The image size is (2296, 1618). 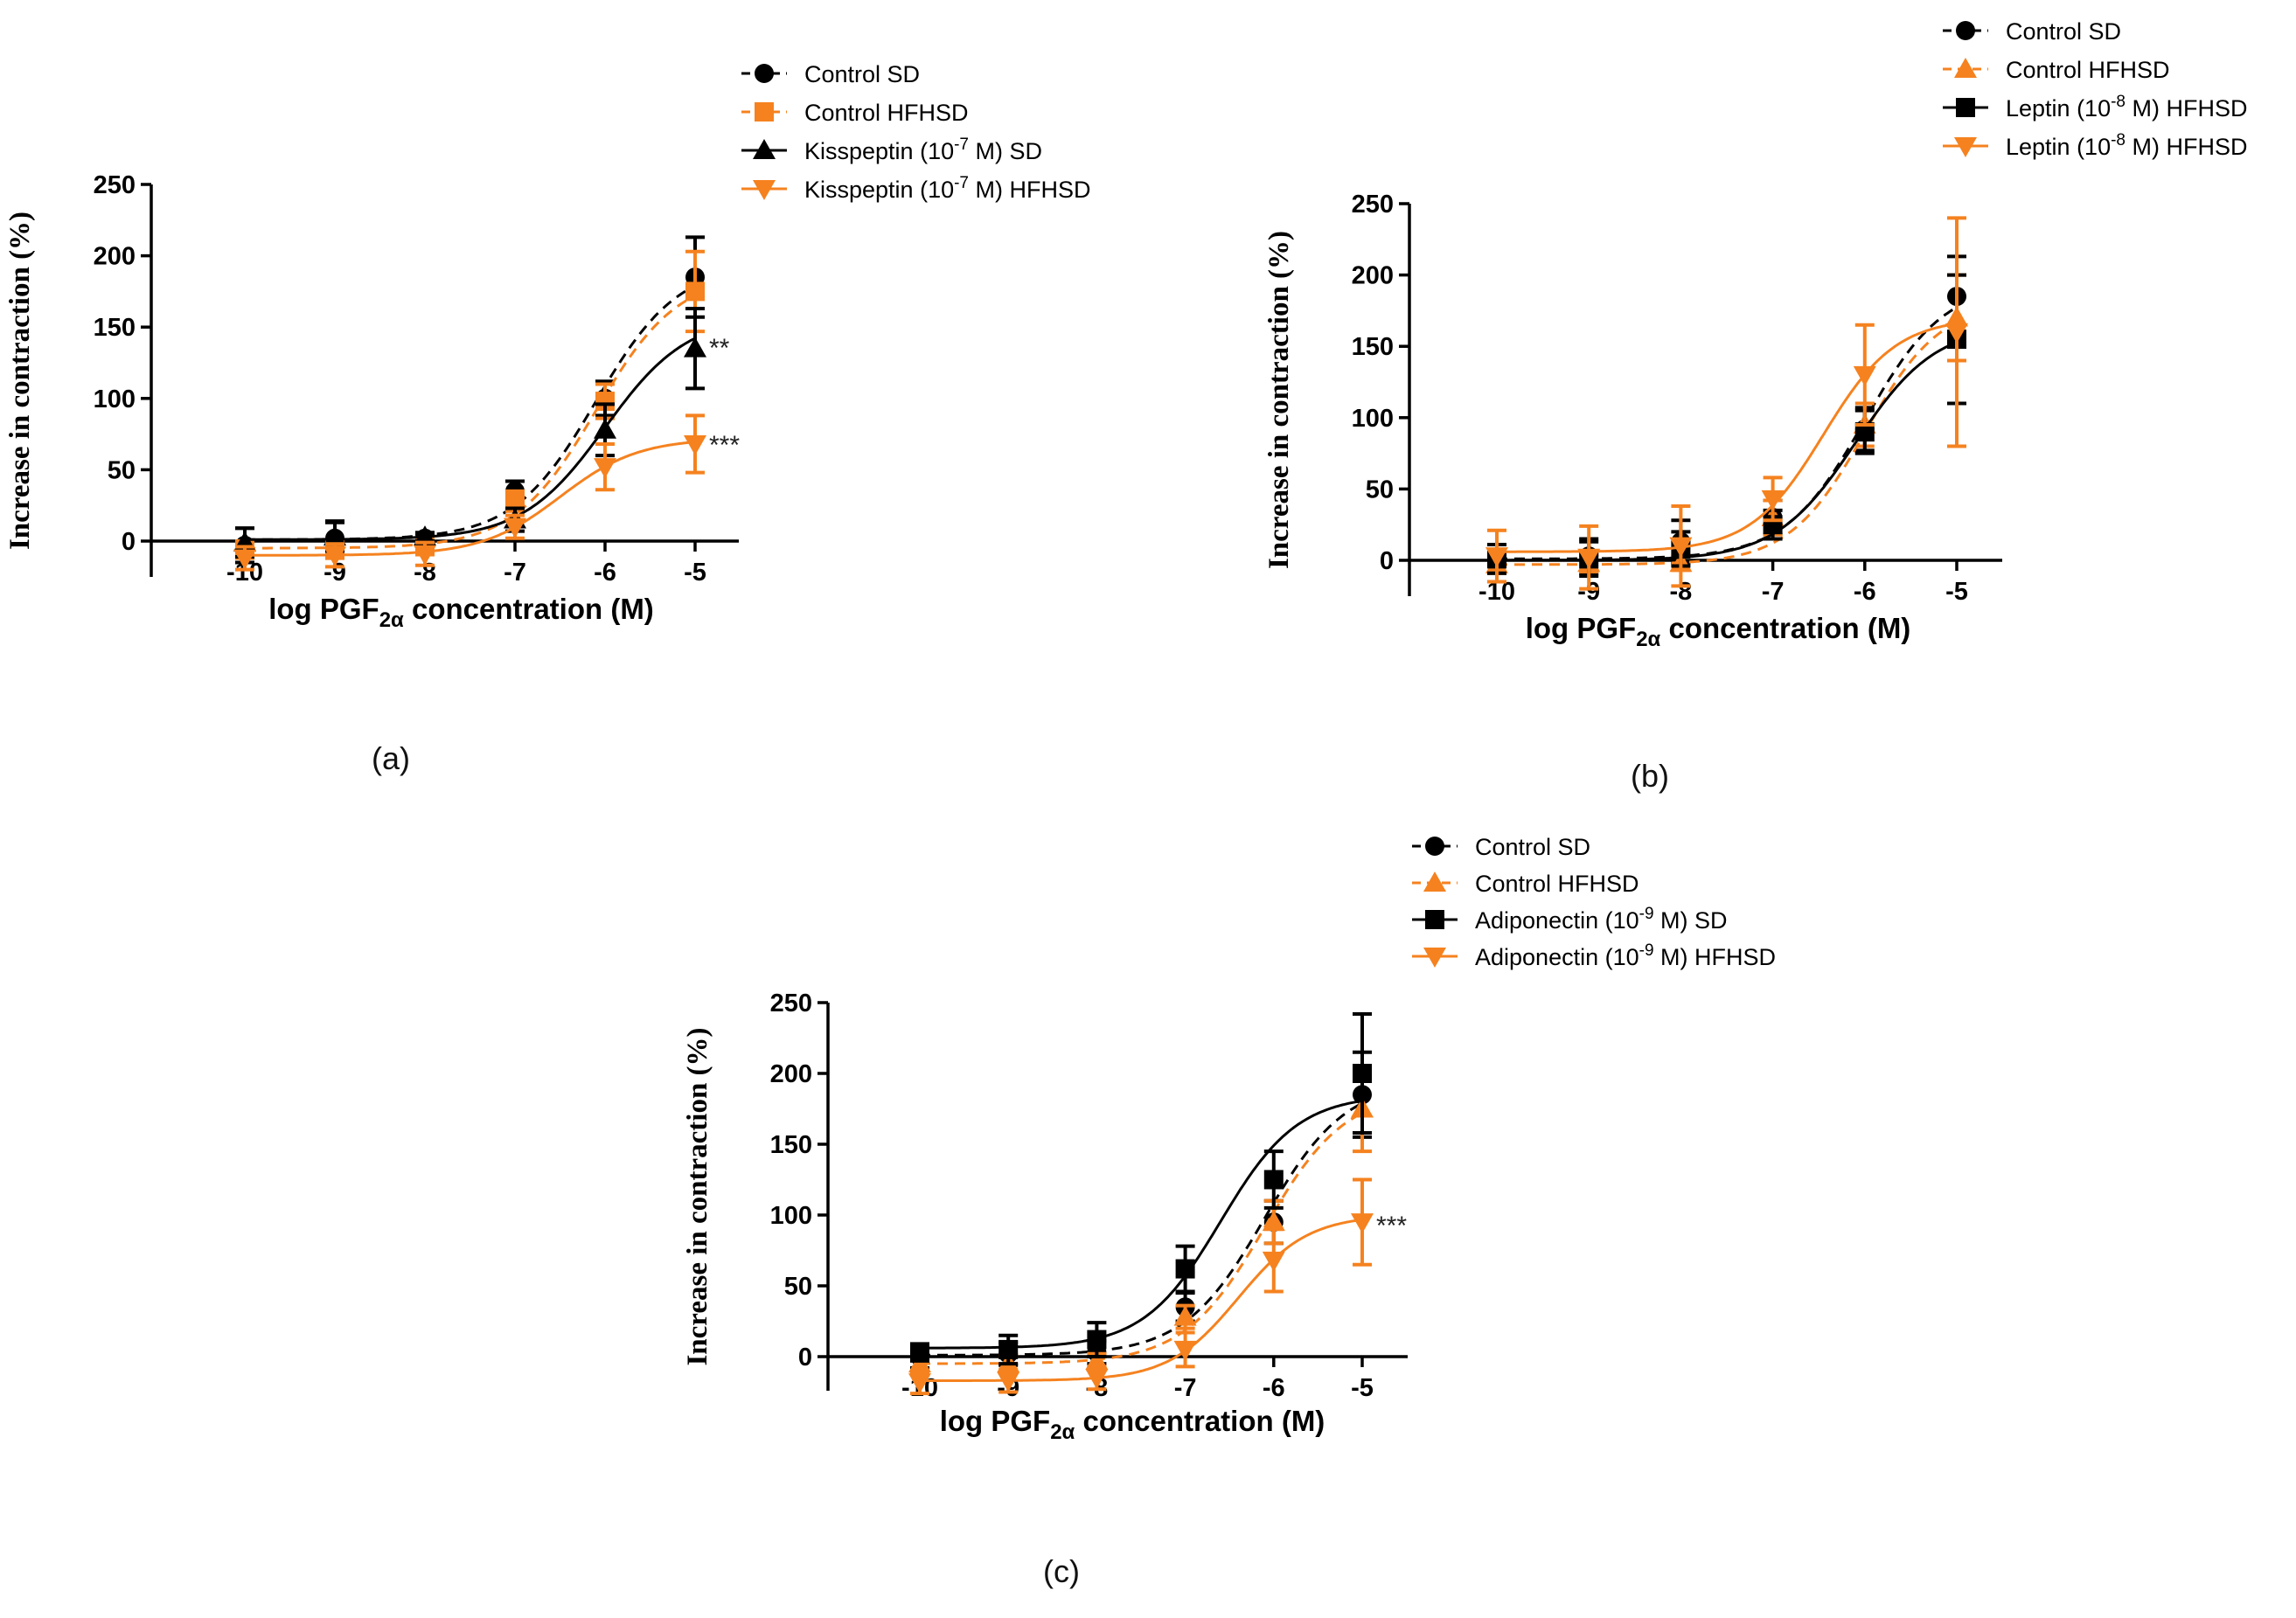 What do you see at coordinates (2126, 107) in the screenshot?
I see `legend-label: Leptin (10-8 M) HFHSD` at bounding box center [2126, 107].